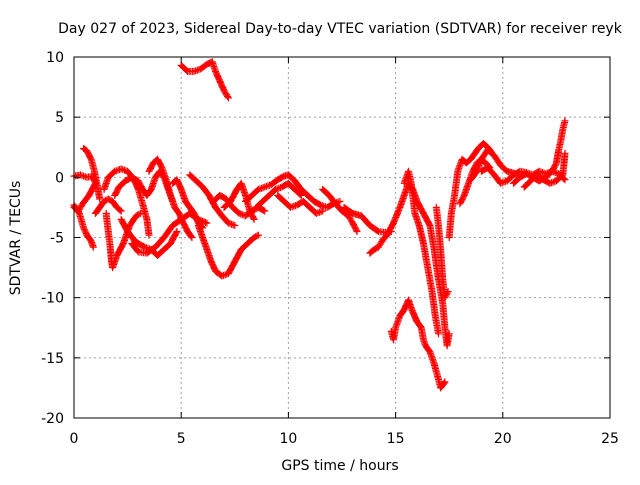 Image resolution: width=640 pixels, height=485 pixels. I want to click on x-tick-label: 20, so click(503, 439).